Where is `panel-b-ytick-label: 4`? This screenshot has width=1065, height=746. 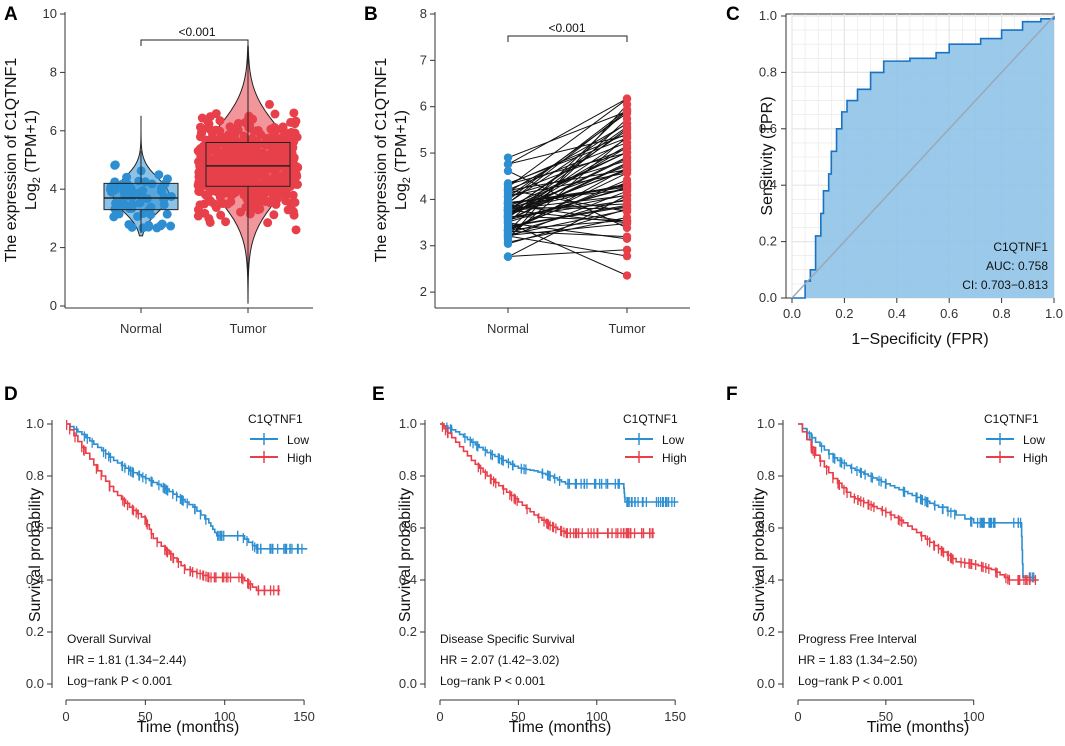 panel-b-ytick-label: 4 is located at coordinates (423, 198).